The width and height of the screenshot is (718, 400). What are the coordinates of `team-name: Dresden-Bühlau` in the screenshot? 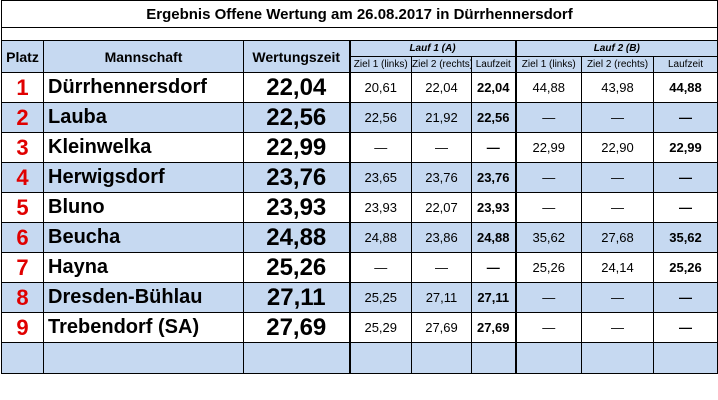 It's located at (143, 297).